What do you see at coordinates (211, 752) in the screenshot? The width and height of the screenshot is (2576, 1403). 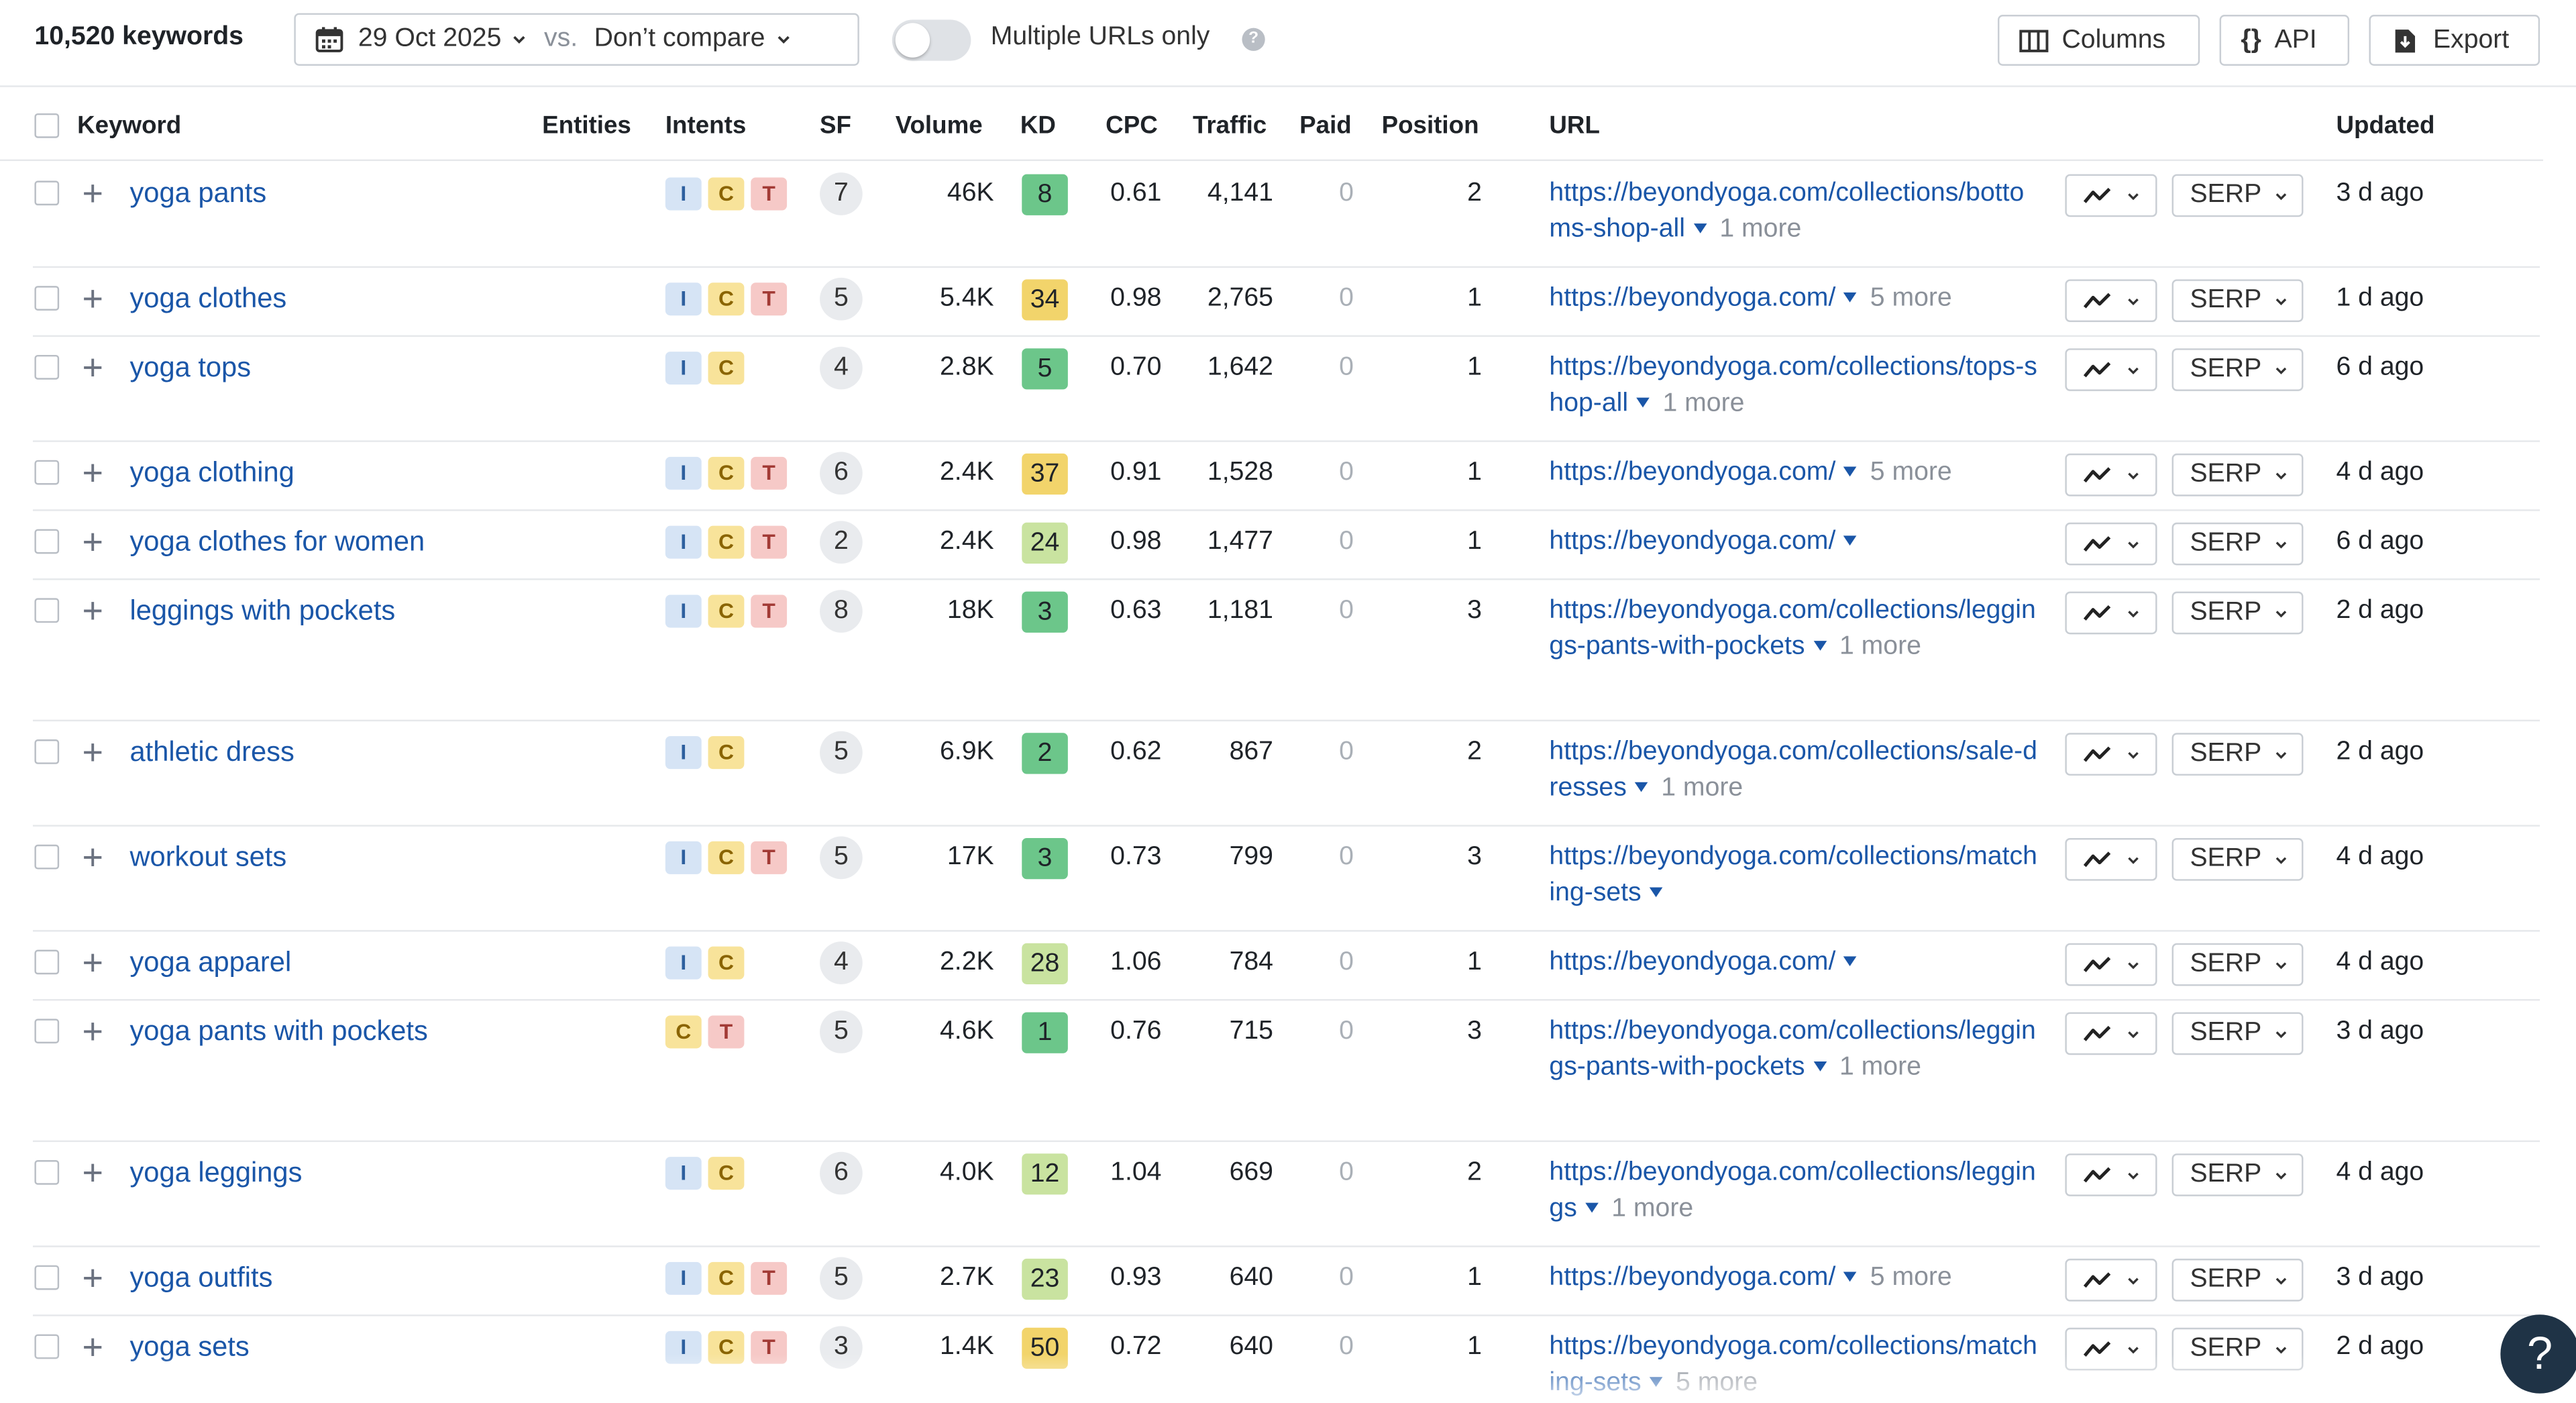 I see `keyword-link: athletic dress` at bounding box center [211, 752].